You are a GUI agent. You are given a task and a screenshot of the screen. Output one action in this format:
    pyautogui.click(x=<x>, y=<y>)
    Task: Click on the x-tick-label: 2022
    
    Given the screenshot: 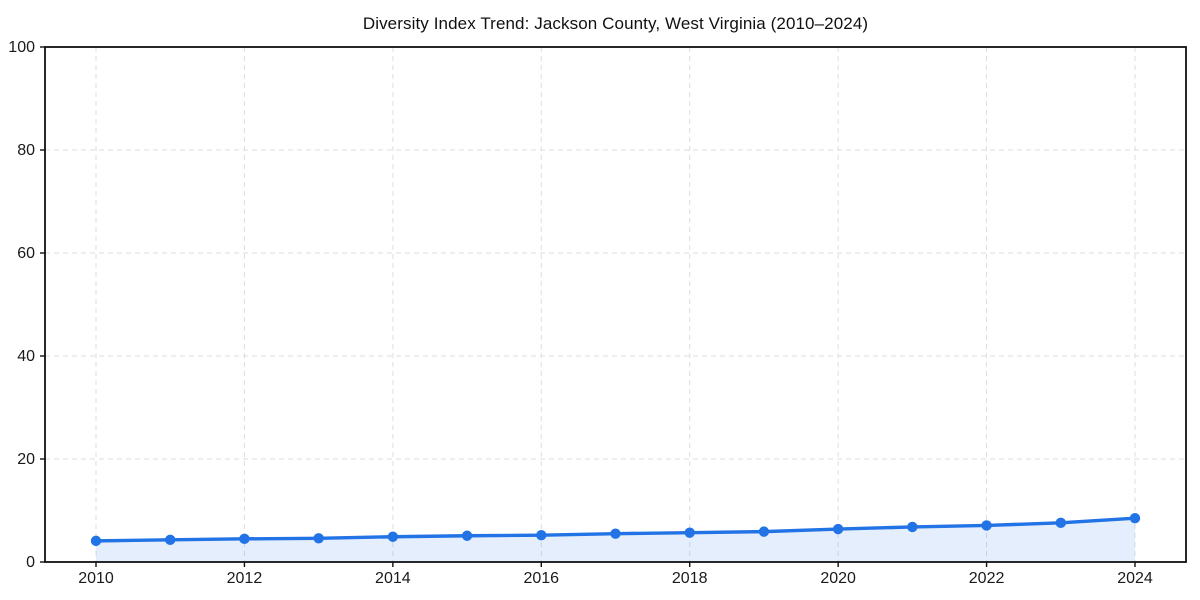 What is the action you would take?
    pyautogui.click(x=987, y=578)
    